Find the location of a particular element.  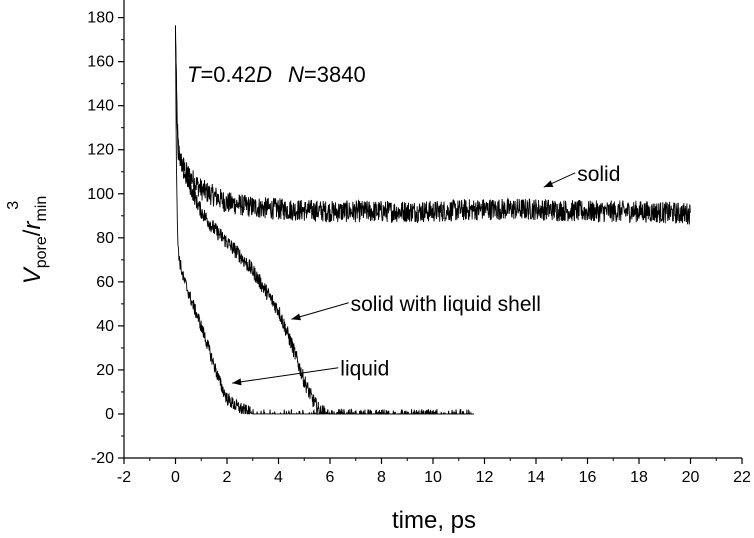

y-tick-label: 80 is located at coordinates (105, 238).